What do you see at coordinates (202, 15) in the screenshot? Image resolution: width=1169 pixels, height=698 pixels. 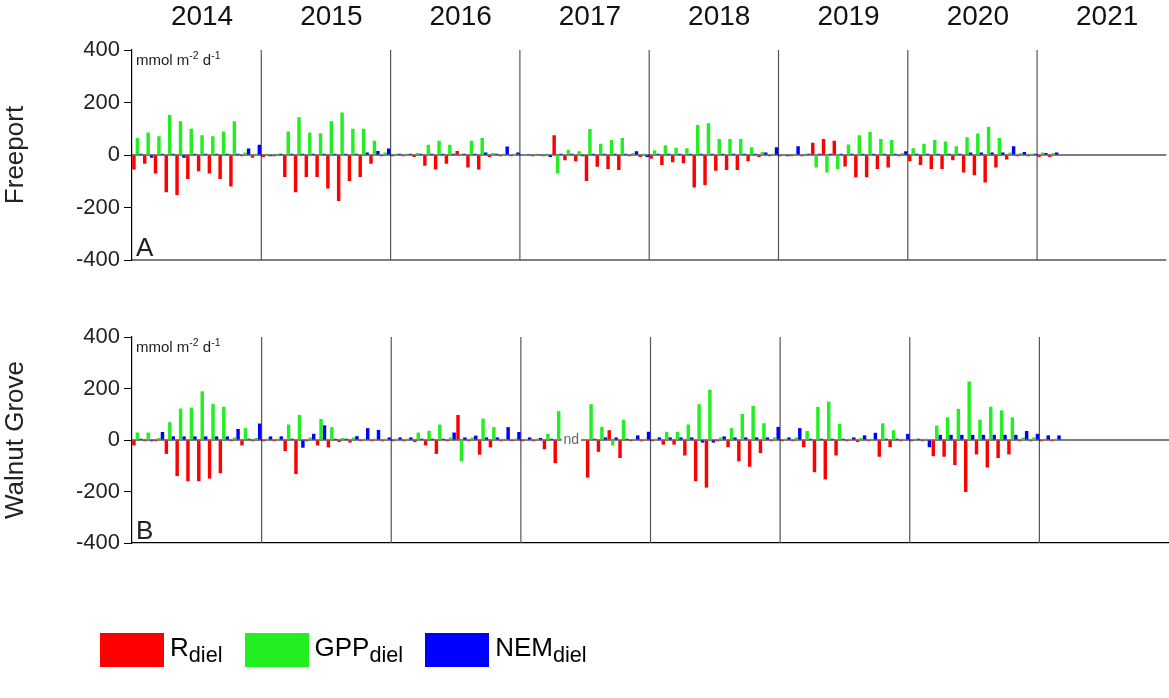 I see `x-tick-label: 2014` at bounding box center [202, 15].